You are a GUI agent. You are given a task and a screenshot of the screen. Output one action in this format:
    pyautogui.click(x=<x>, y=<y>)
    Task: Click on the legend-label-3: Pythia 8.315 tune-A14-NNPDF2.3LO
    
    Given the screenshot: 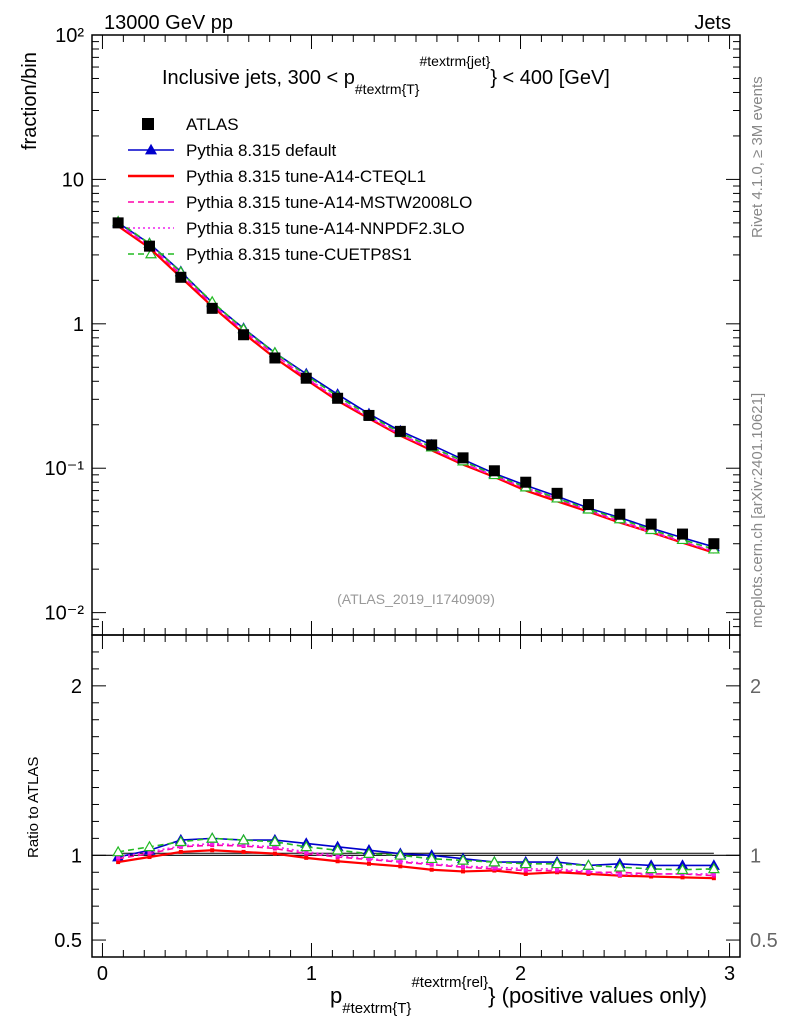 What is the action you would take?
    pyautogui.click(x=325, y=228)
    